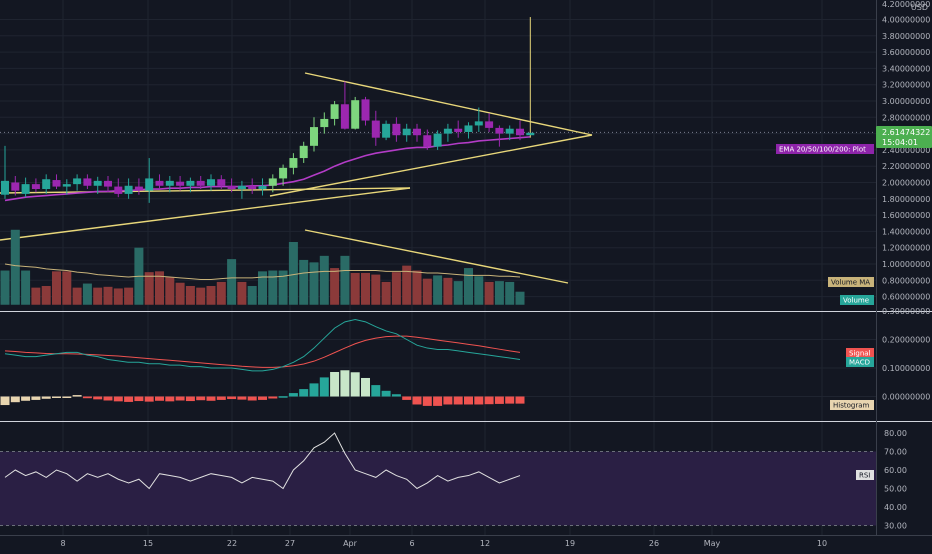  I want to click on countdown-value: 15:04:01, so click(900, 142).